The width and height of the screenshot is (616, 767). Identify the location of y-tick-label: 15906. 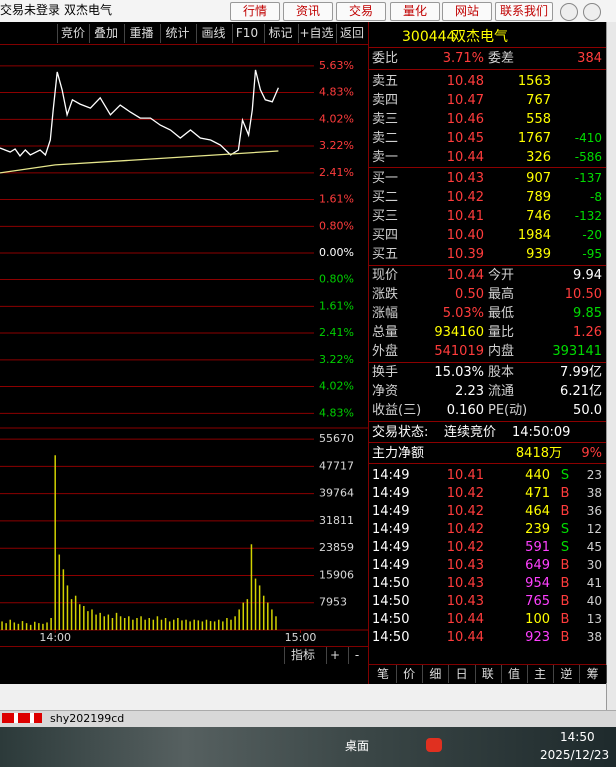
(336, 574).